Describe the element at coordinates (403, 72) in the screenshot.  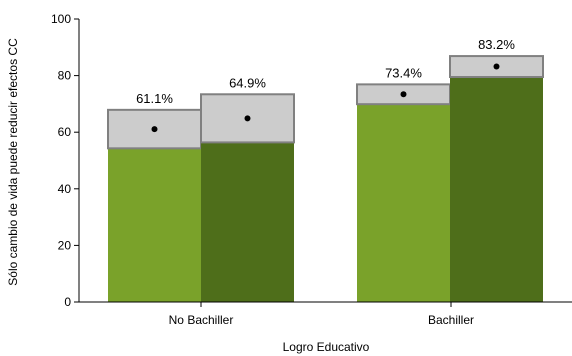
I see `data-label-1-0: 73.4%` at that location.